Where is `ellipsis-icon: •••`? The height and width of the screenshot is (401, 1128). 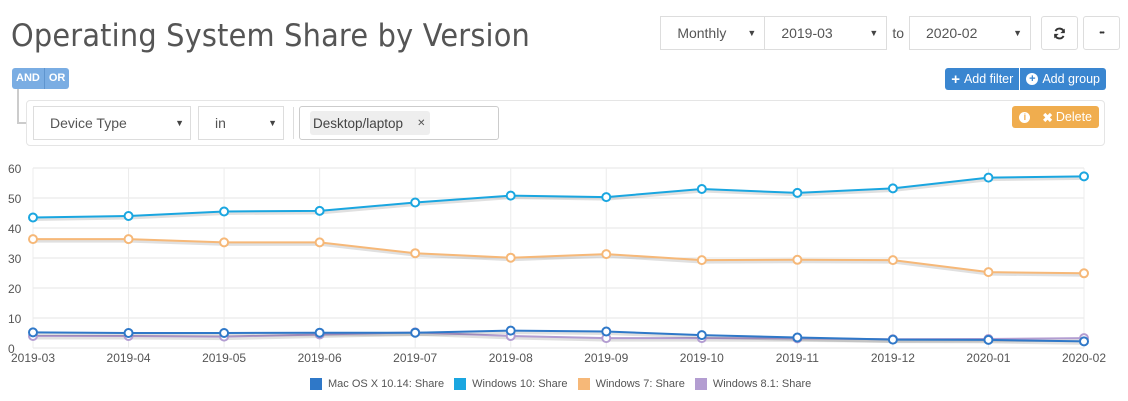 ellipsis-icon: ••• is located at coordinates (1101, 33).